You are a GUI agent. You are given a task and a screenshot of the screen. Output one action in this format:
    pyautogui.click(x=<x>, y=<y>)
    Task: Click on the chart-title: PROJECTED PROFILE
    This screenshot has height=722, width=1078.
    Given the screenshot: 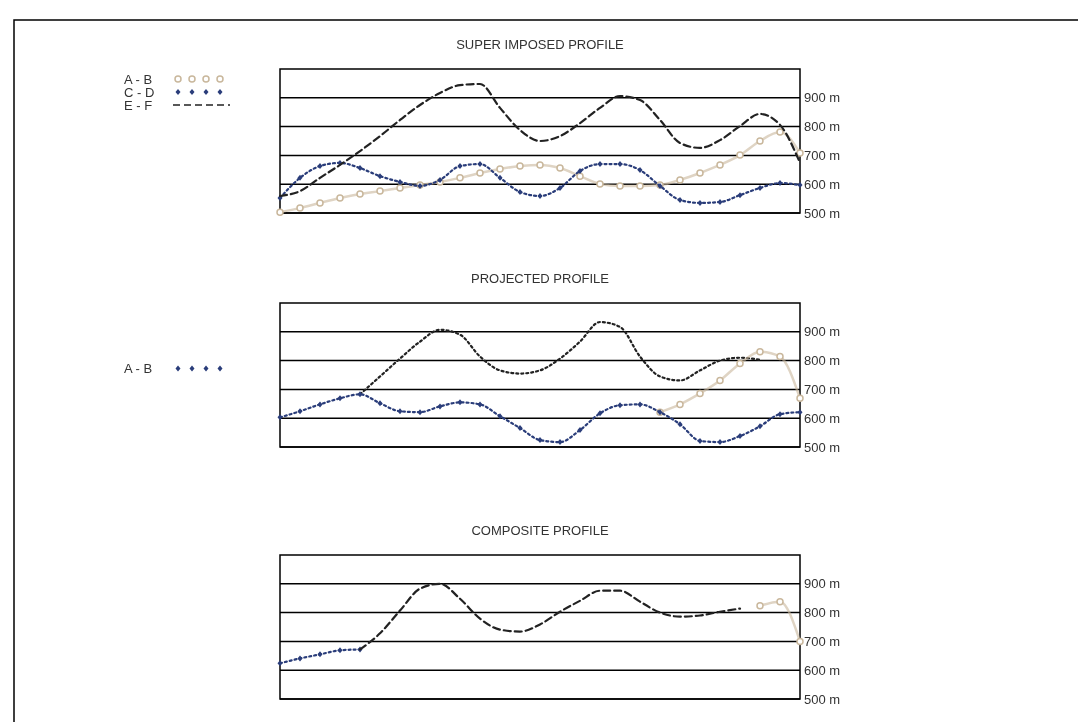 What is the action you would take?
    pyautogui.click(x=540, y=278)
    